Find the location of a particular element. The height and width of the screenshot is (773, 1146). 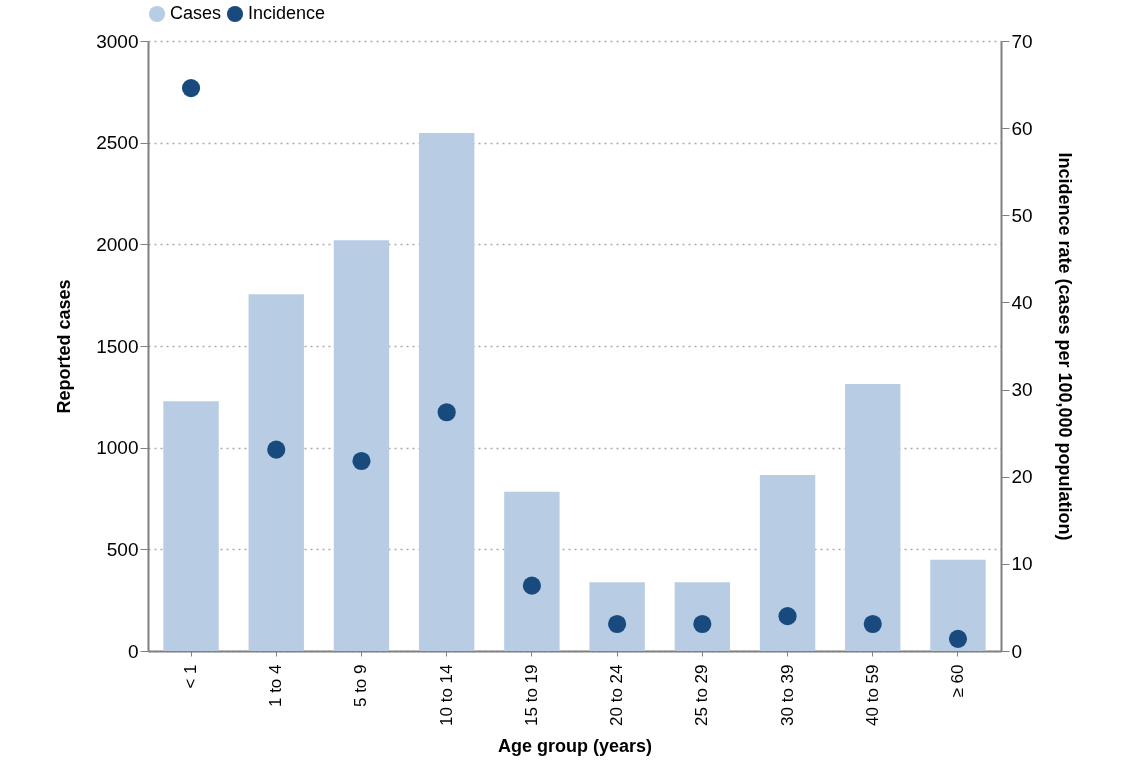

y2-axis-title: Incidence rate (cases per 100,000 population) is located at coordinates (1064, 346).